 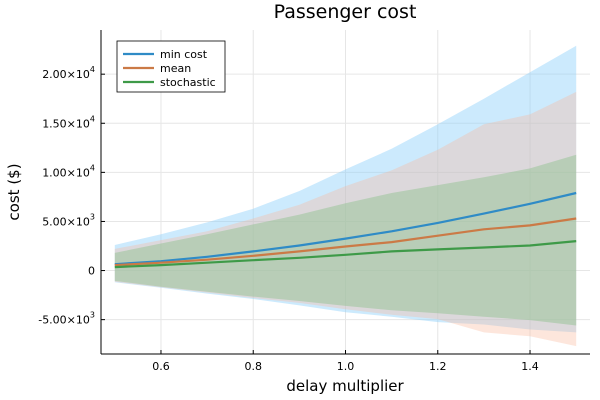 What do you see at coordinates (68, 220) in the screenshot?
I see `y-tick-label: 5.00×10³` at bounding box center [68, 220].